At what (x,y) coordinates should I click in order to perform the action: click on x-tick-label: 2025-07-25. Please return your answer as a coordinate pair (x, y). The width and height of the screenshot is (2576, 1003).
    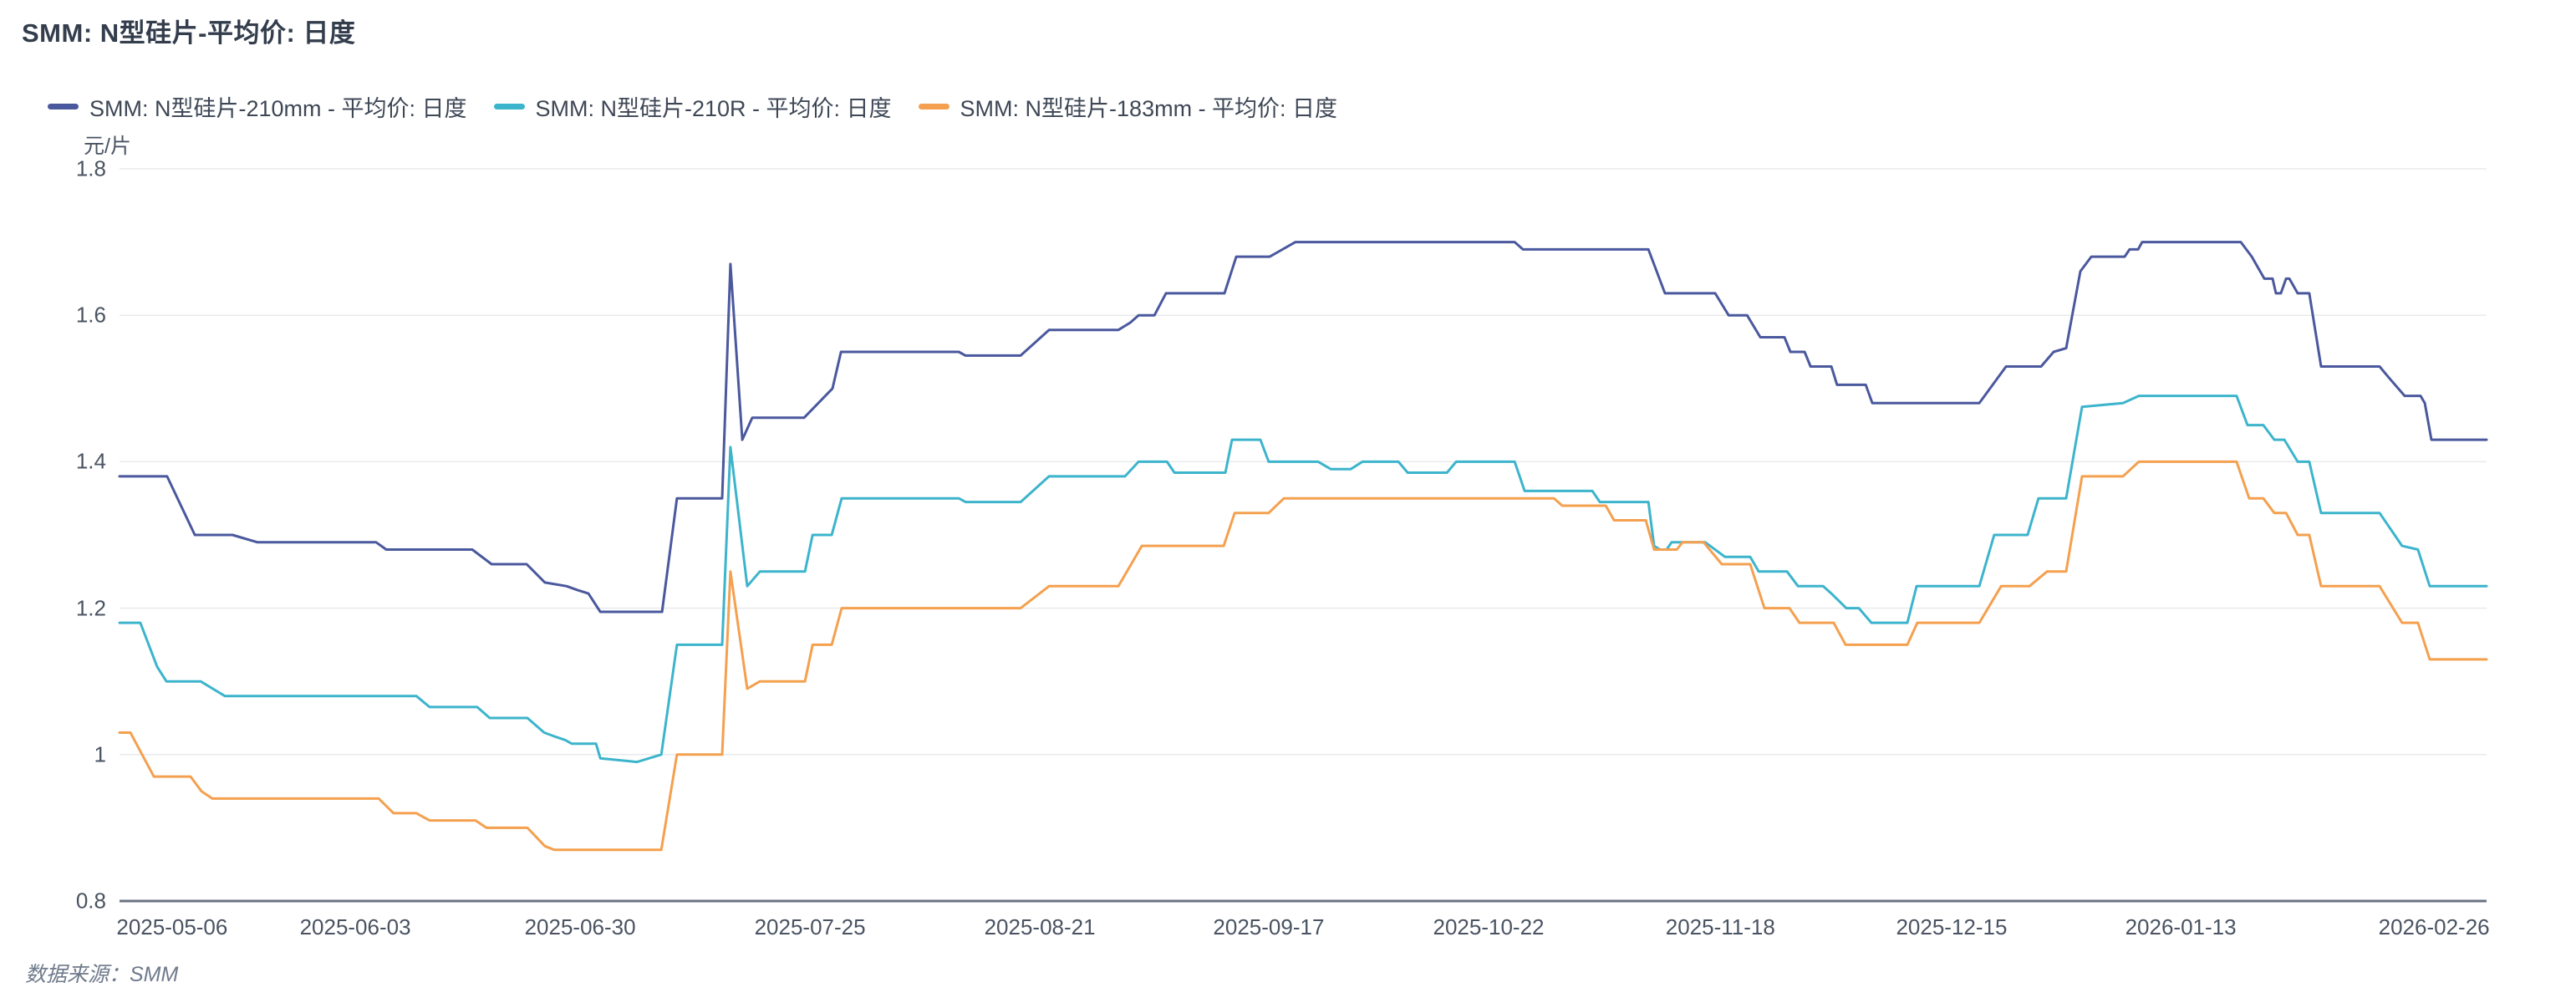
    Looking at the image, I should click on (810, 927).